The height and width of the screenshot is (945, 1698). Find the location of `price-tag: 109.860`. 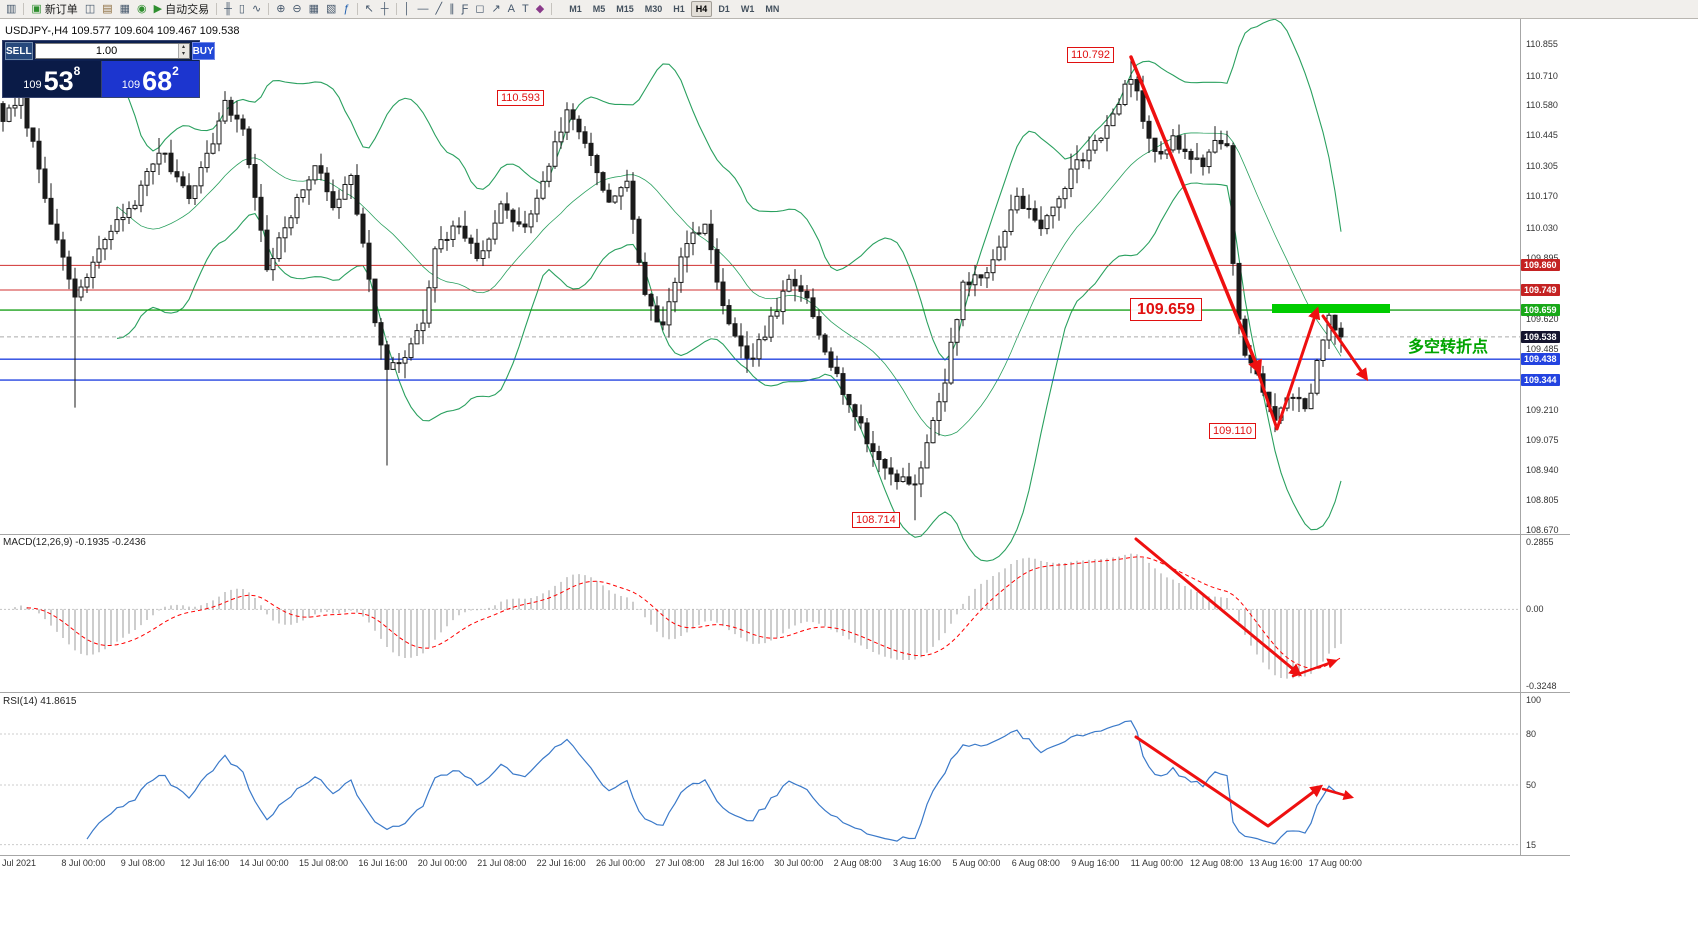

price-tag: 109.860 is located at coordinates (1540, 265).